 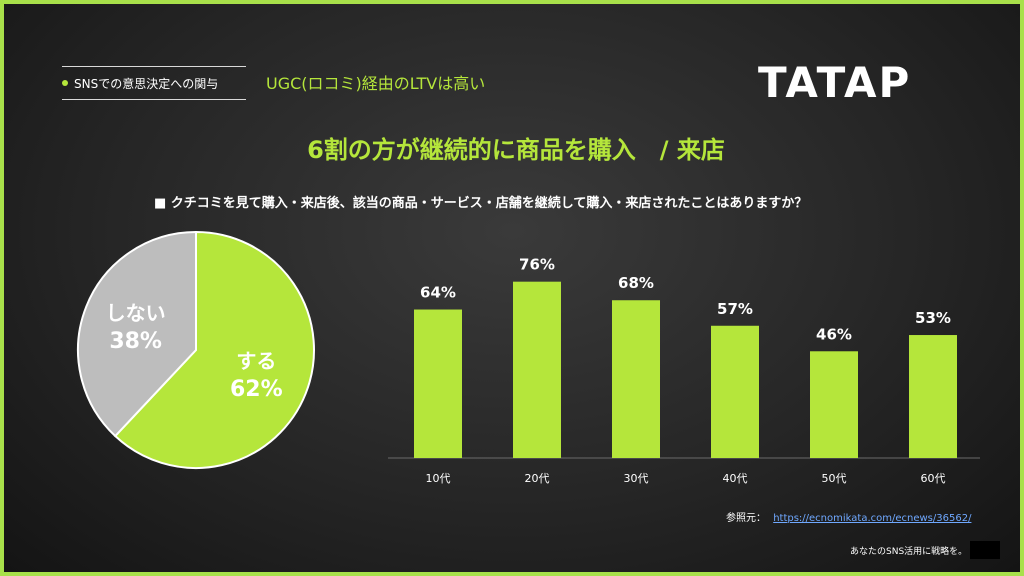 What do you see at coordinates (933, 318) in the screenshot?
I see `bar-value-label-5: 53%` at bounding box center [933, 318].